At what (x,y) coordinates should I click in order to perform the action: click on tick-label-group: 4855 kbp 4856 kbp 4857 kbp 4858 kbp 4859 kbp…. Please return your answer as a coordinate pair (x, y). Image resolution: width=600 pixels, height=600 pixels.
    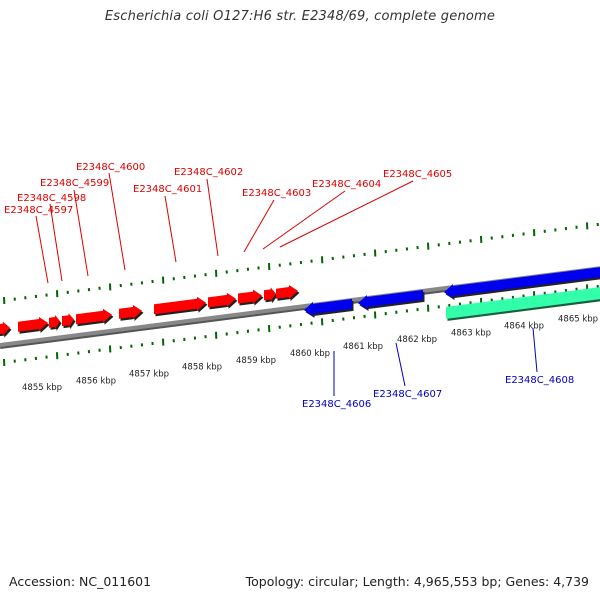
    Looking at the image, I should click on (310, 354).